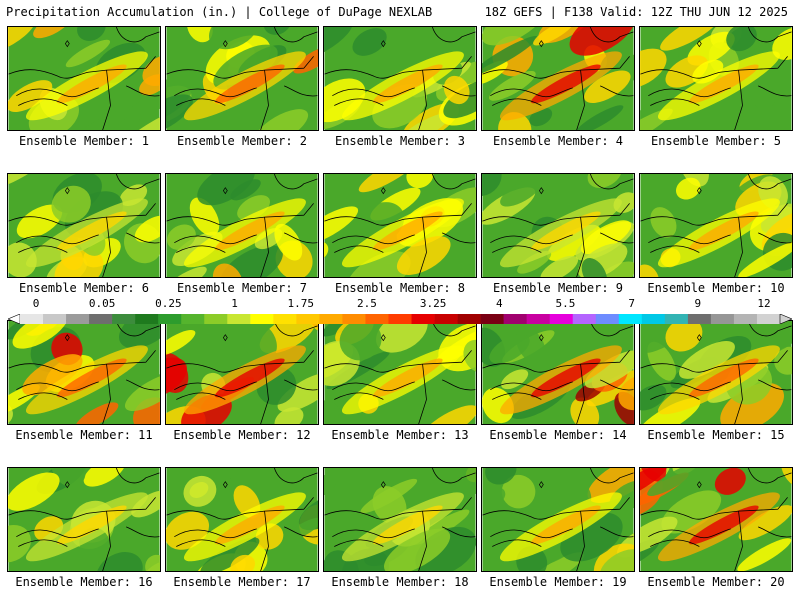  I want to click on ensemble-member-label: Ensemble Member: 5, so click(716, 141).